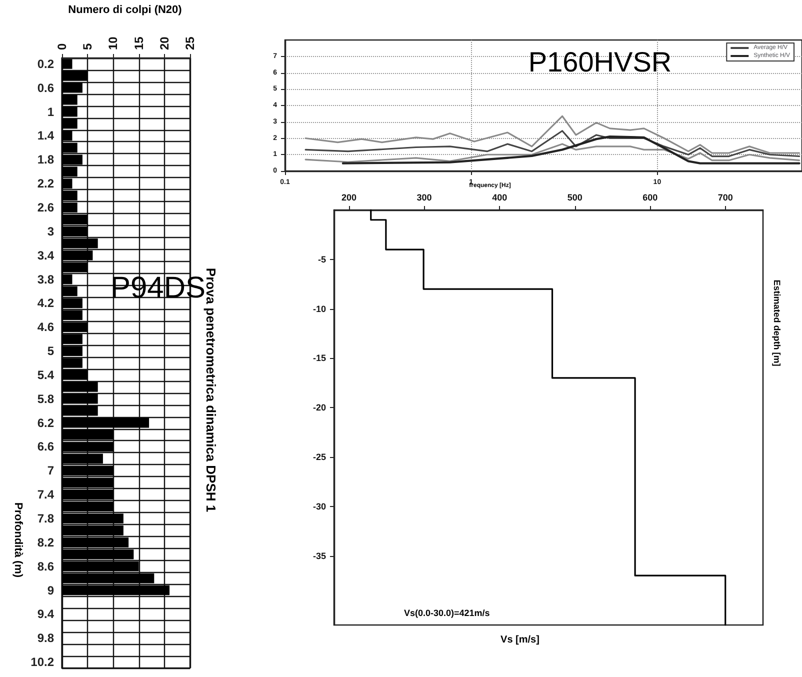 The height and width of the screenshot is (677, 802). I want to click on y-tick-label: 0.6, so click(45, 87).